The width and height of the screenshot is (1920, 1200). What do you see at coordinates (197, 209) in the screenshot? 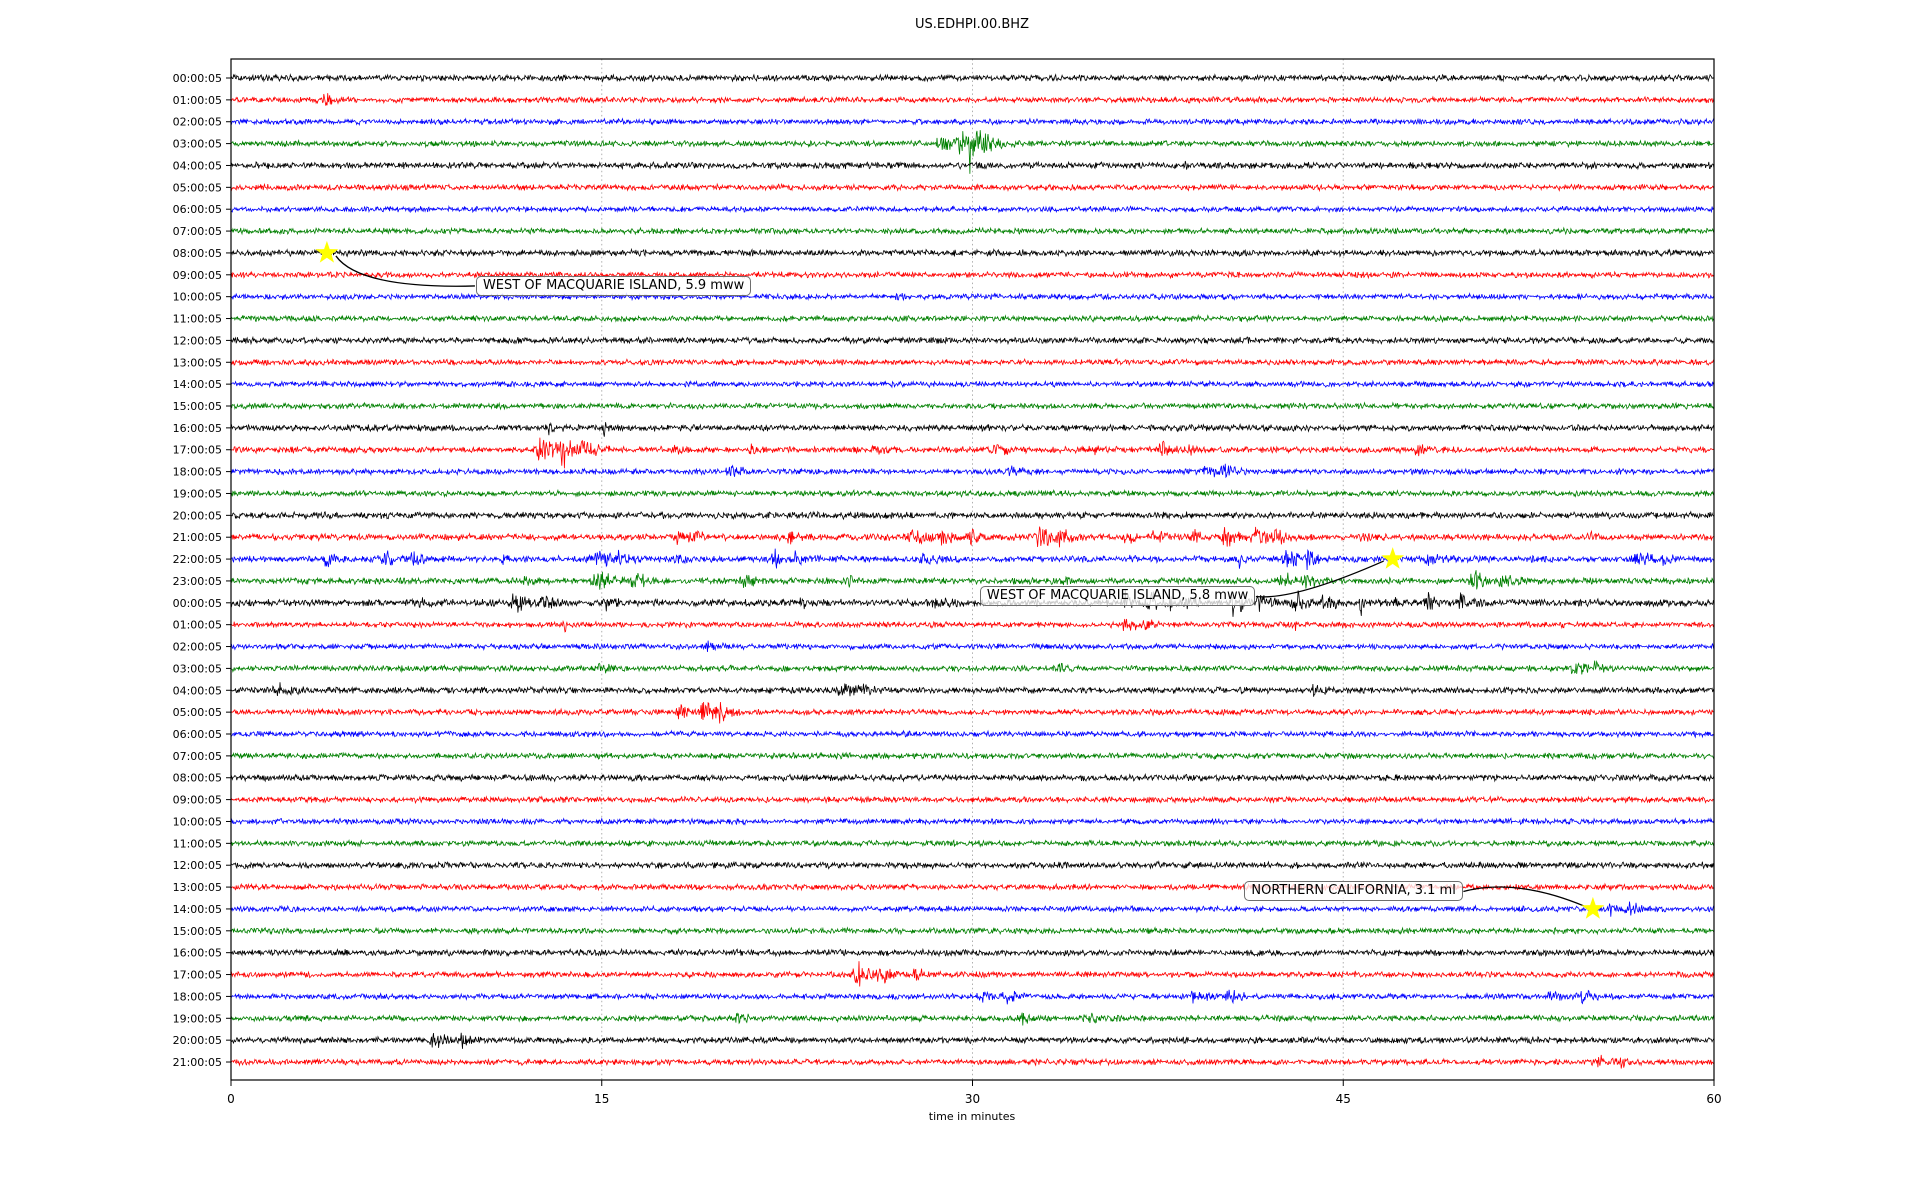
I see `y-tick-label: 06:00:05` at bounding box center [197, 209].